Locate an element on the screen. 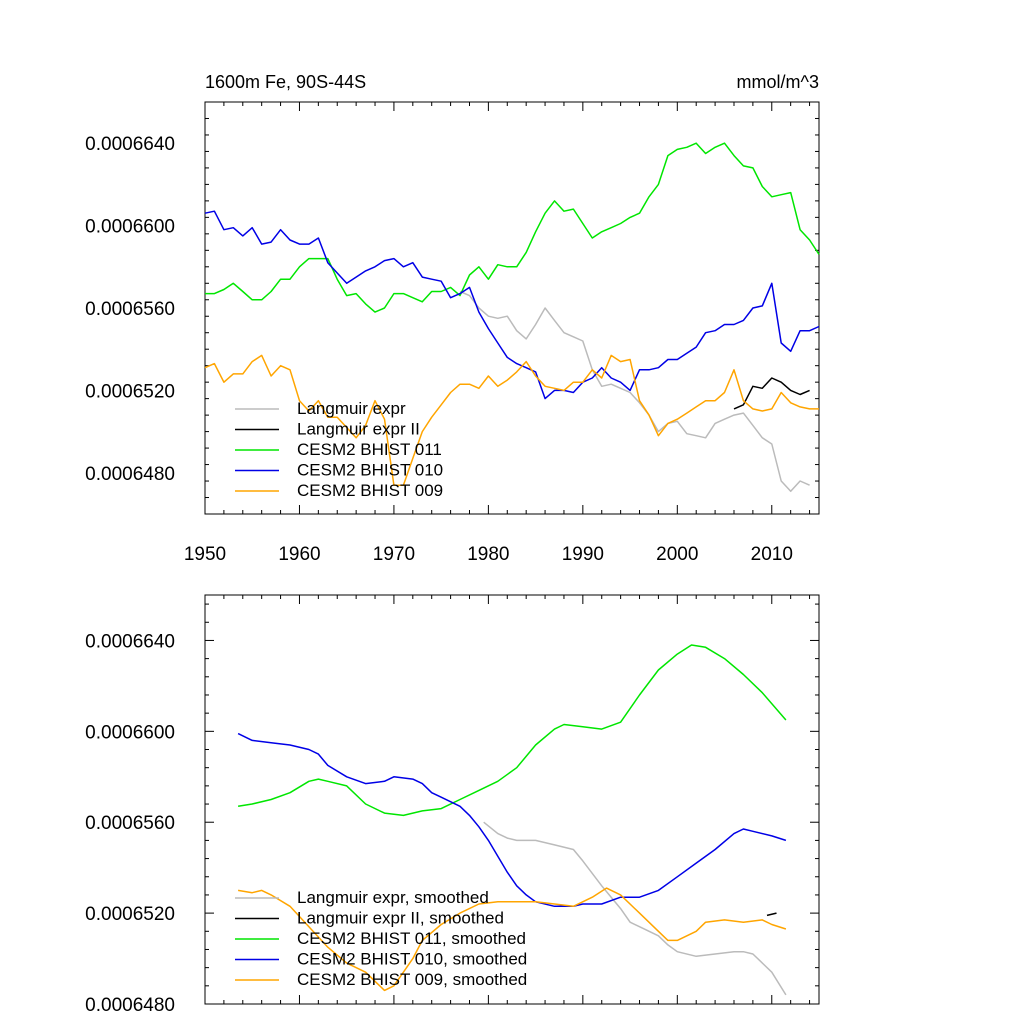 Image resolution: width=1024 pixels, height=1024 pixels. legend-label: CESM2 BHIST 011, smoothed is located at coordinates (411, 938).